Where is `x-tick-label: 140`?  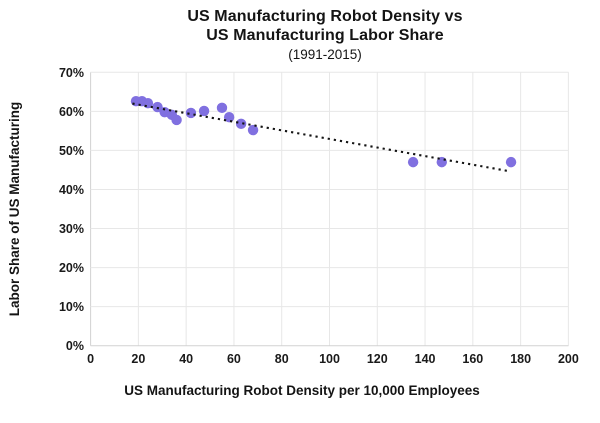 x-tick-label: 140 is located at coordinates (425, 359).